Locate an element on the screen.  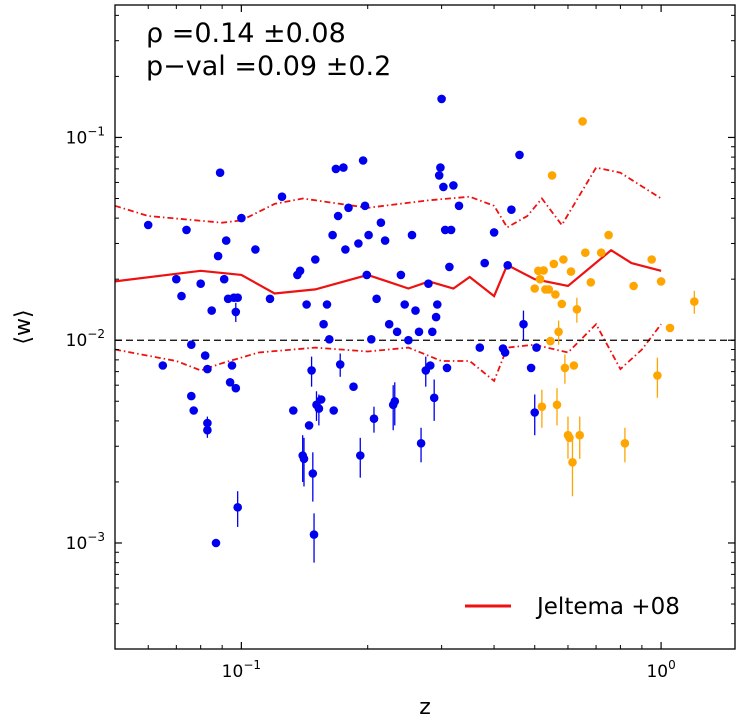
y-axis-label: ⟨w⟩ is located at coordinates (23, 326).